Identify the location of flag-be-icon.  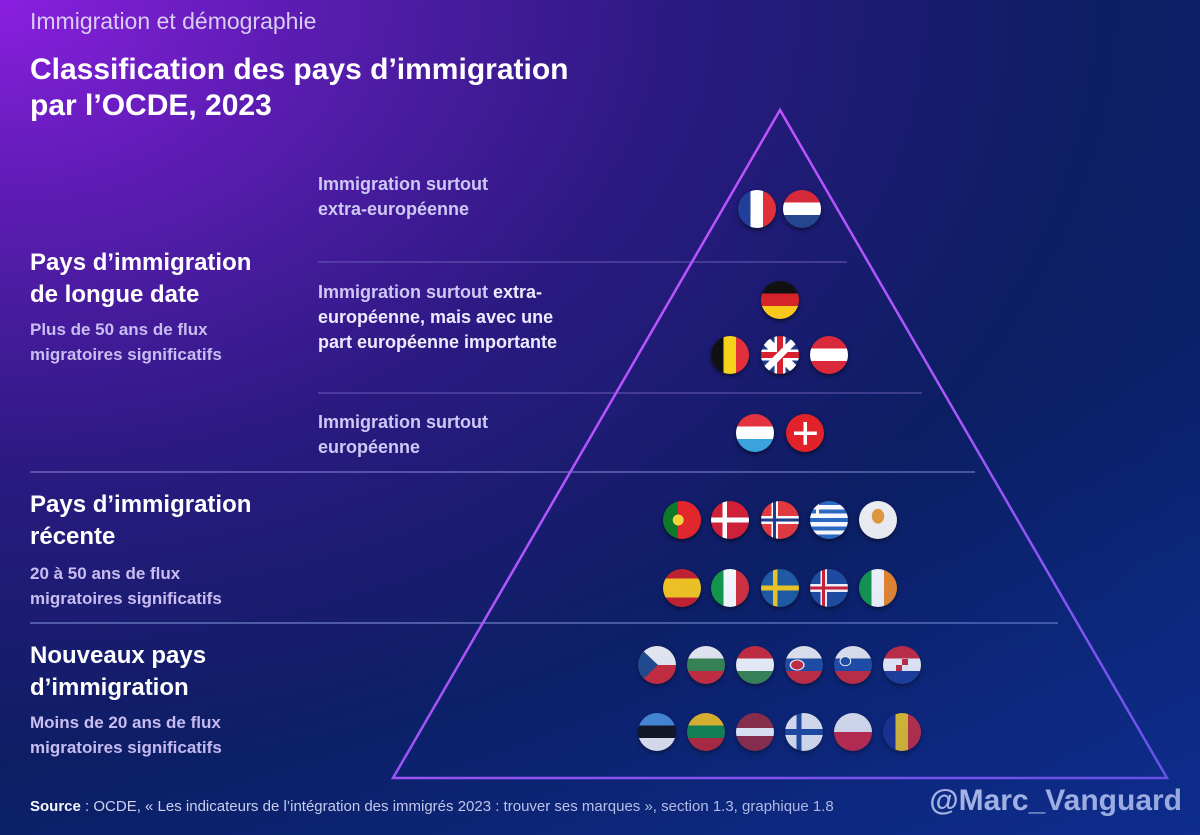
(730, 355).